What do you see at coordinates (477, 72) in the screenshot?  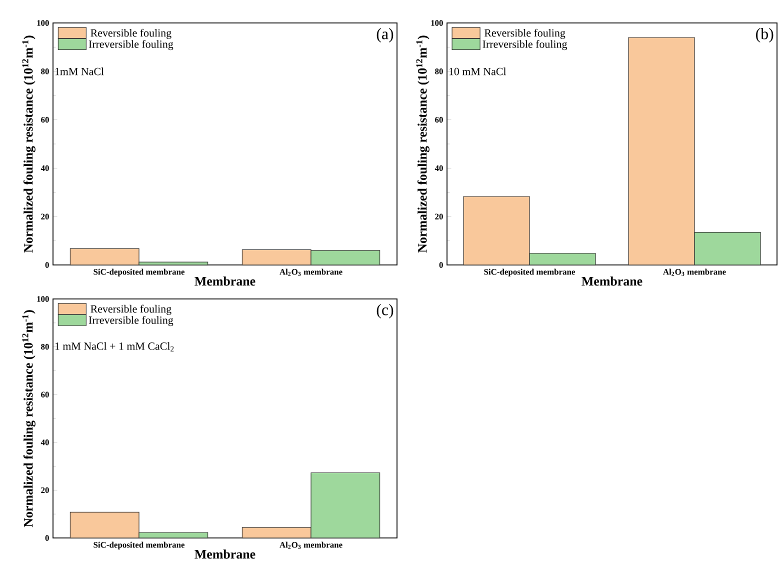 I see `annotation: 10 mM NaCl` at bounding box center [477, 72].